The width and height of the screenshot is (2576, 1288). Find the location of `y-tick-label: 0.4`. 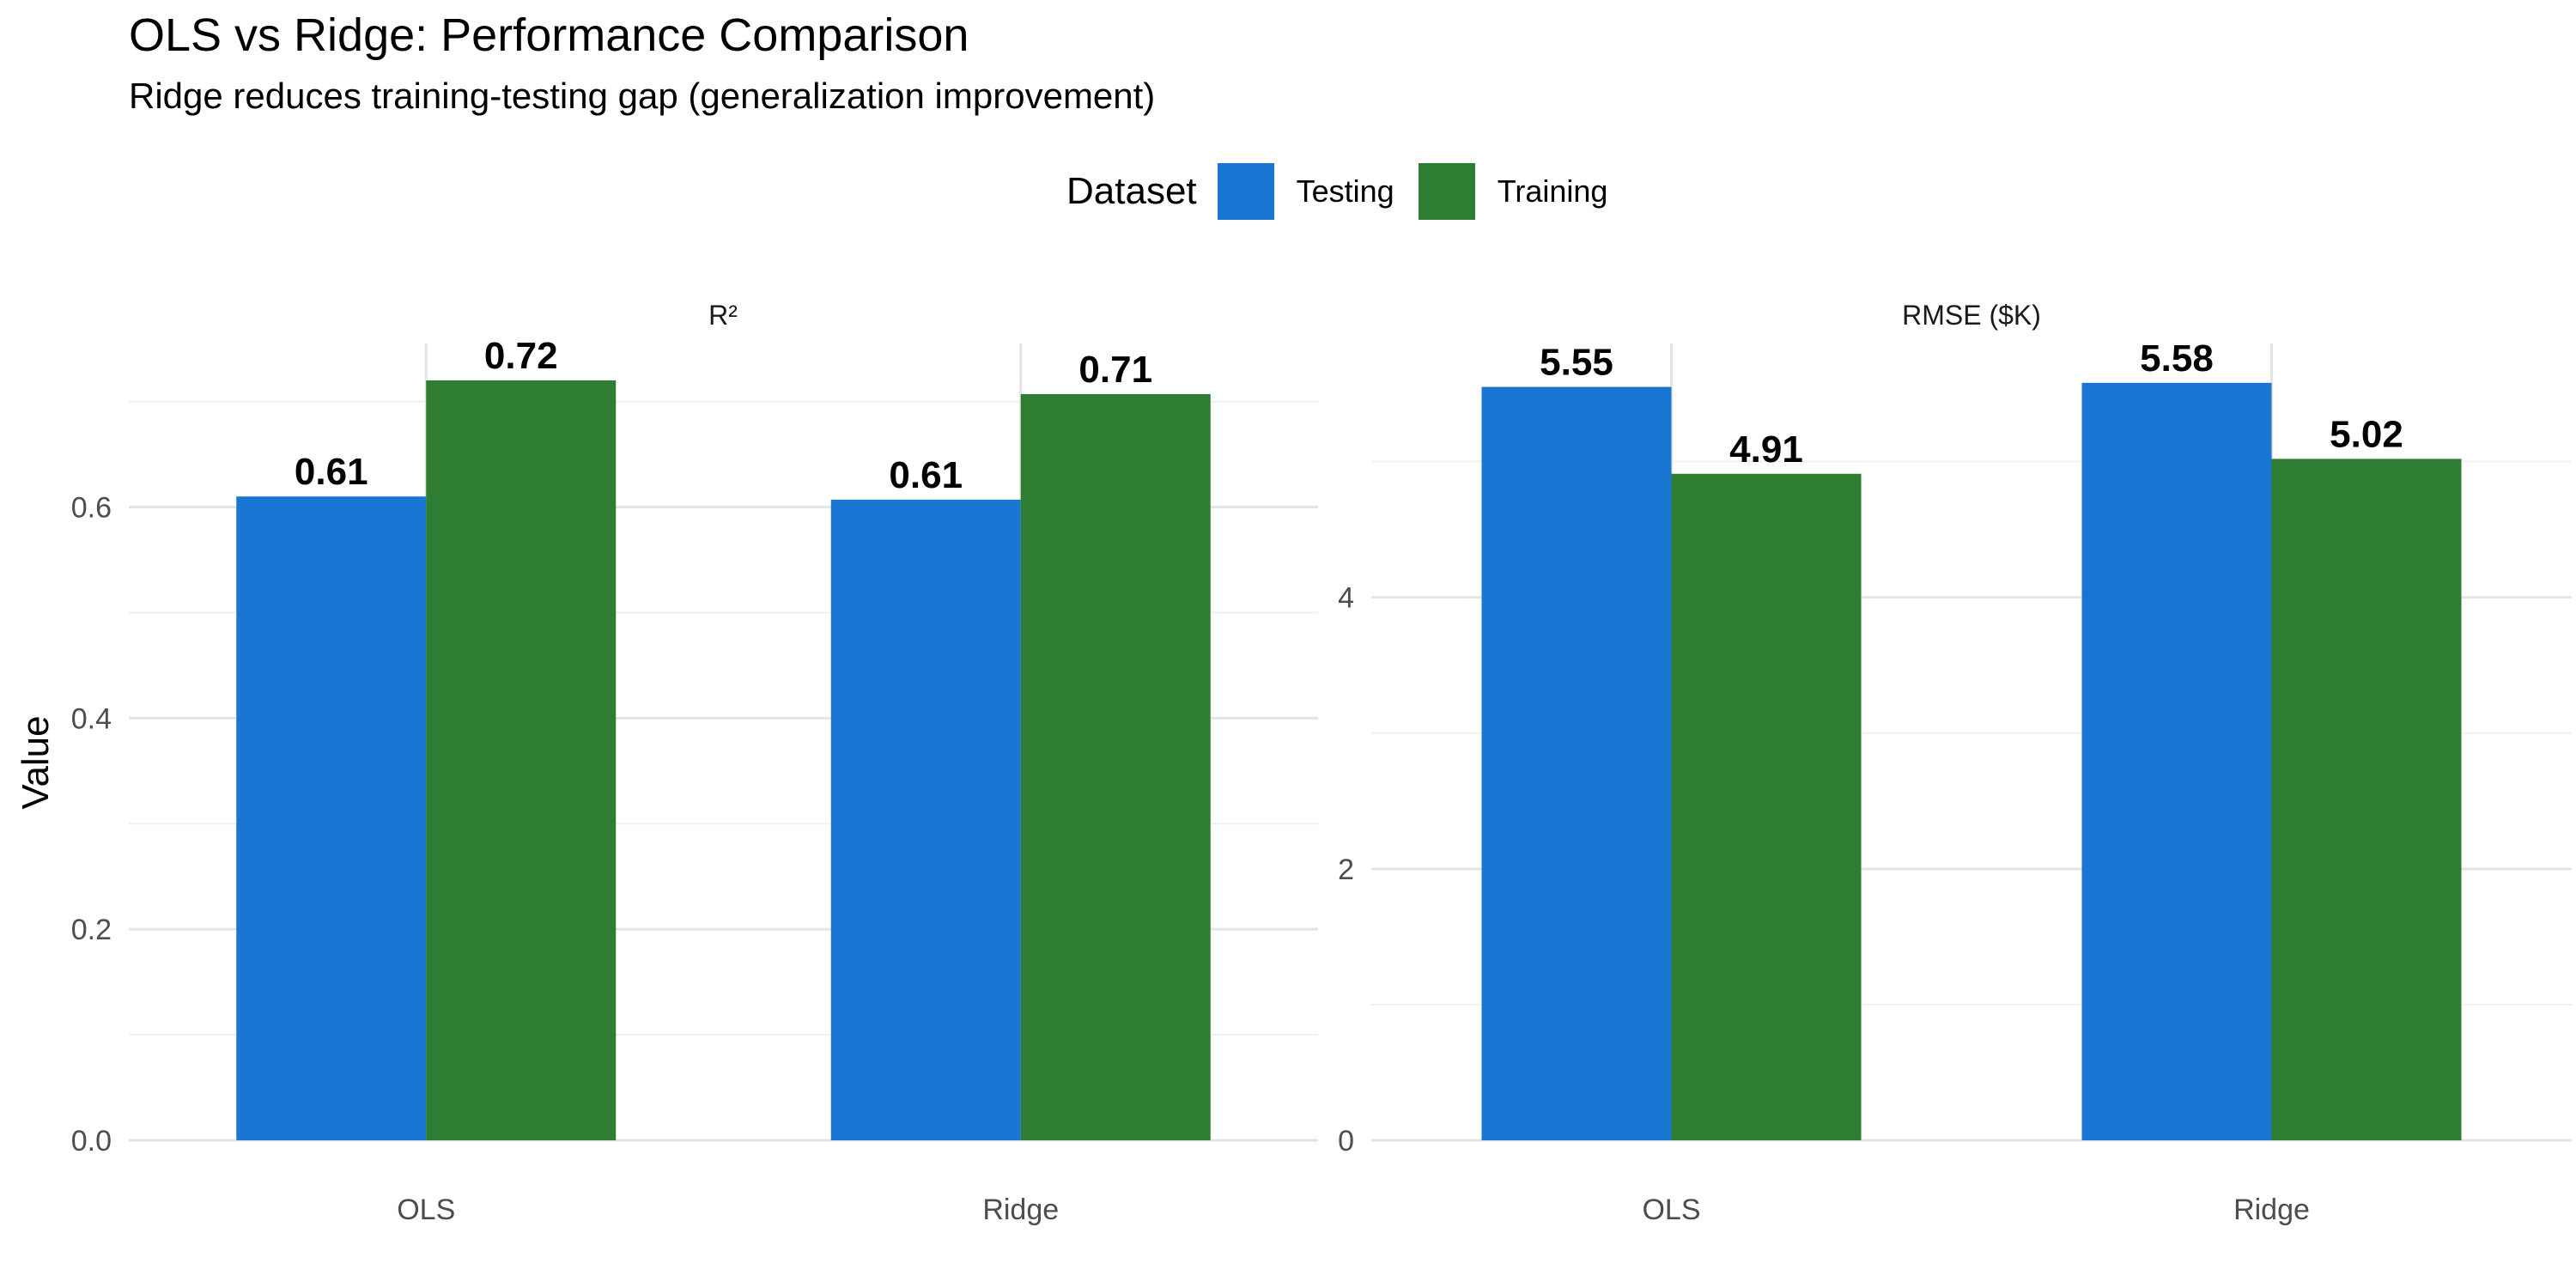

y-tick-label: 0.4 is located at coordinates (91, 718).